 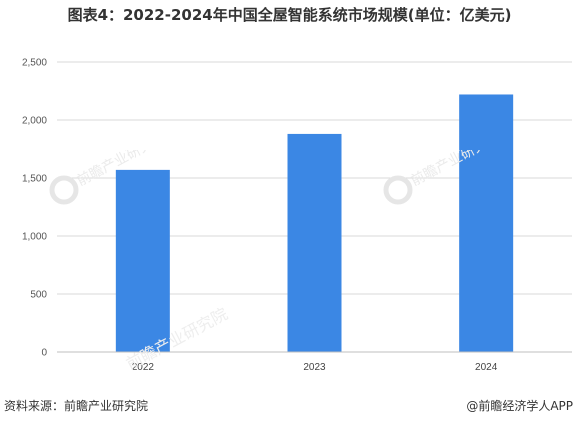 What do you see at coordinates (314, 242) in the screenshot?
I see `bar-2023` at bounding box center [314, 242].